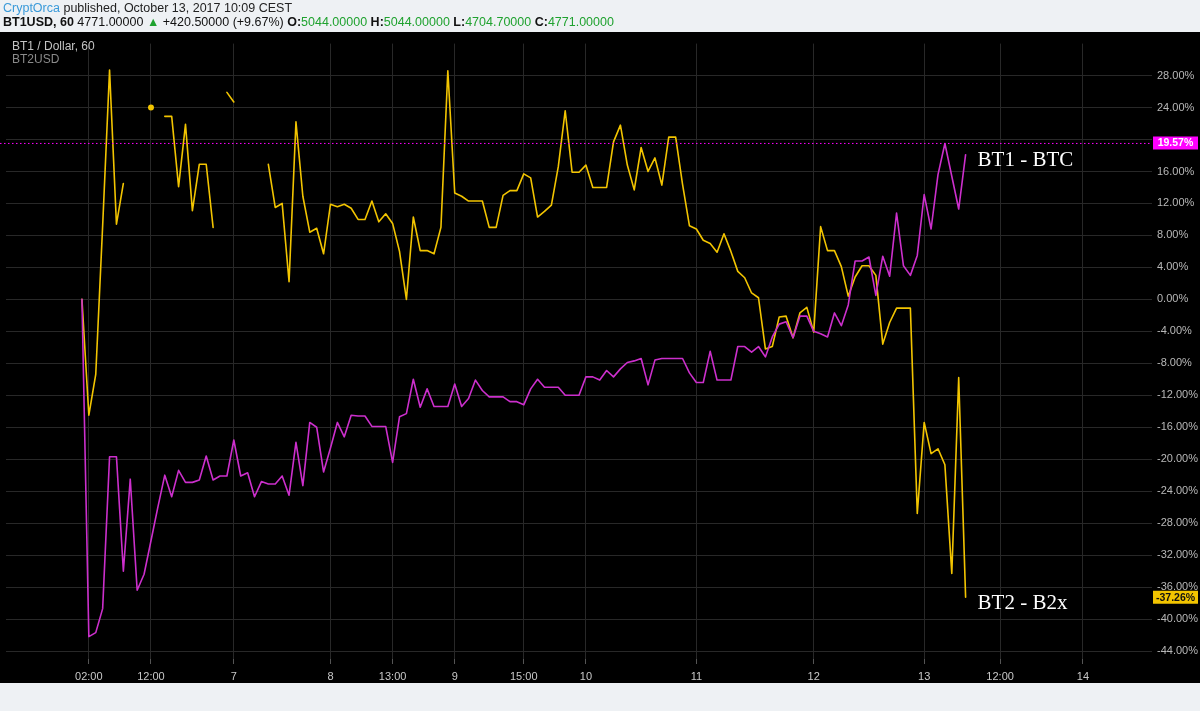  What do you see at coordinates (813, 675) in the screenshot?
I see `x-tick-label: 12` at bounding box center [813, 675].